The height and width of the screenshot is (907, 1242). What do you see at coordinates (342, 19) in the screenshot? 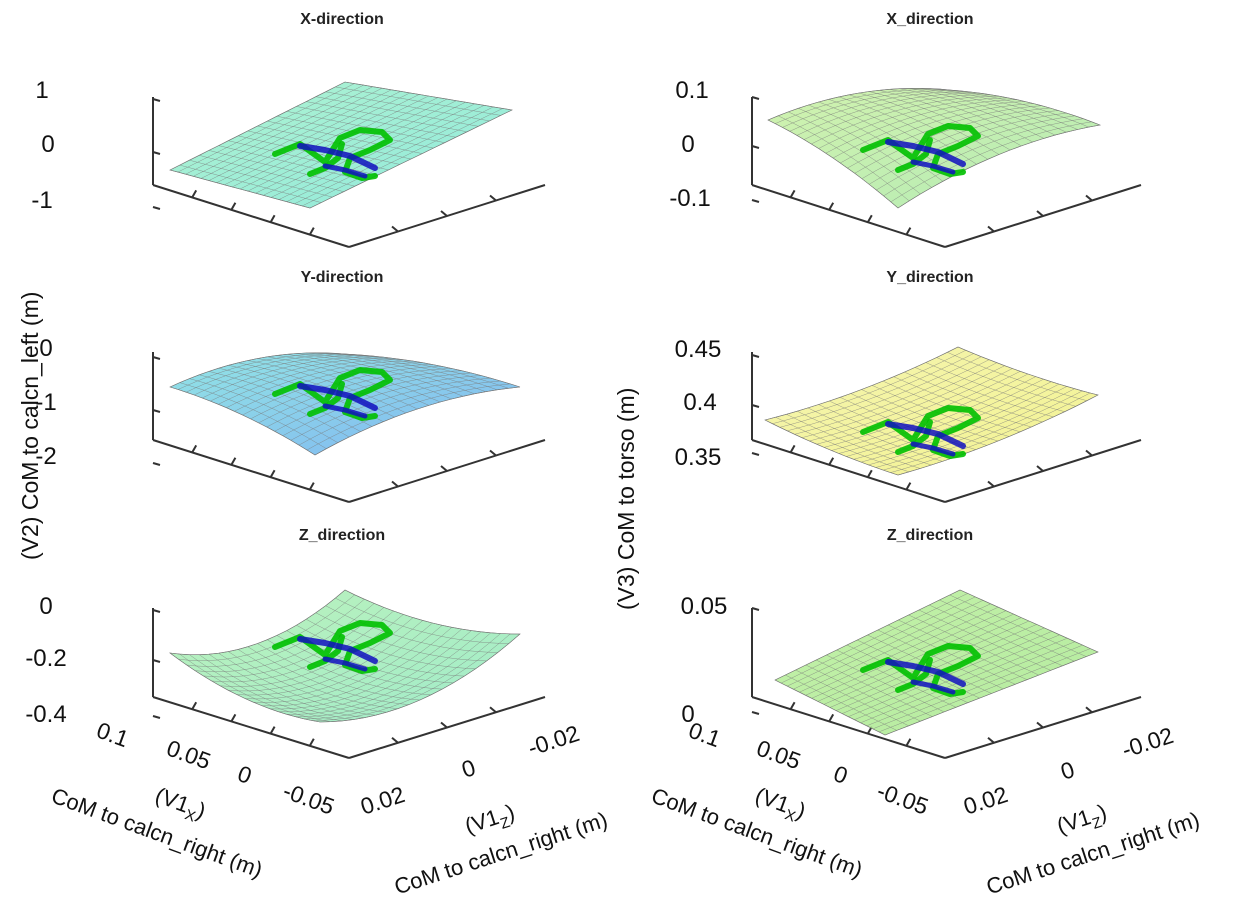
I see `chart-title-1: X-direction` at bounding box center [342, 19].